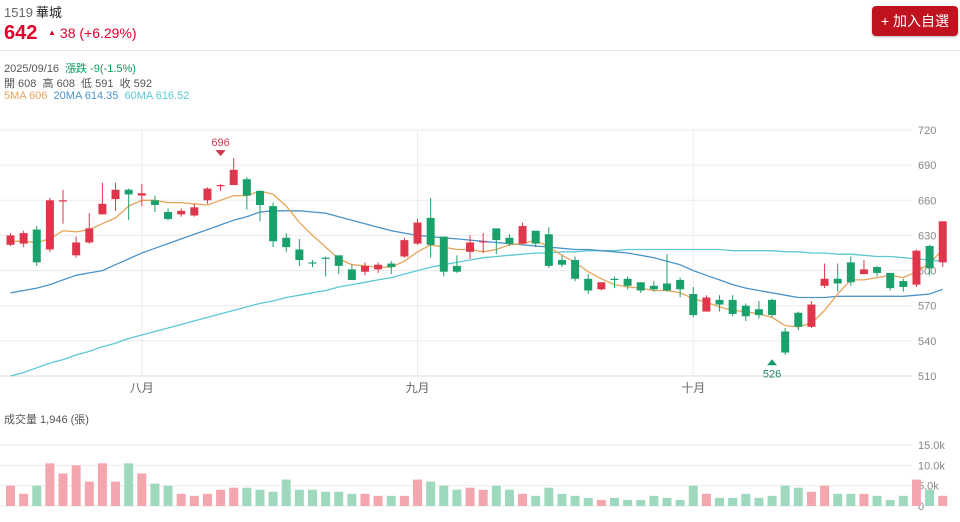 Image resolution: width=960 pixels, height=522 pixels. What do you see at coordinates (26, 96) in the screenshot?
I see `ma5-label: 5MA 606` at bounding box center [26, 96].